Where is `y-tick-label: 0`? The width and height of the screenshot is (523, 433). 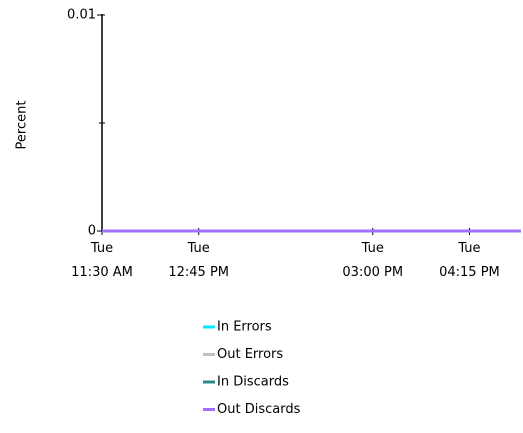
y-tick-label: 0 is located at coordinates (92, 231).